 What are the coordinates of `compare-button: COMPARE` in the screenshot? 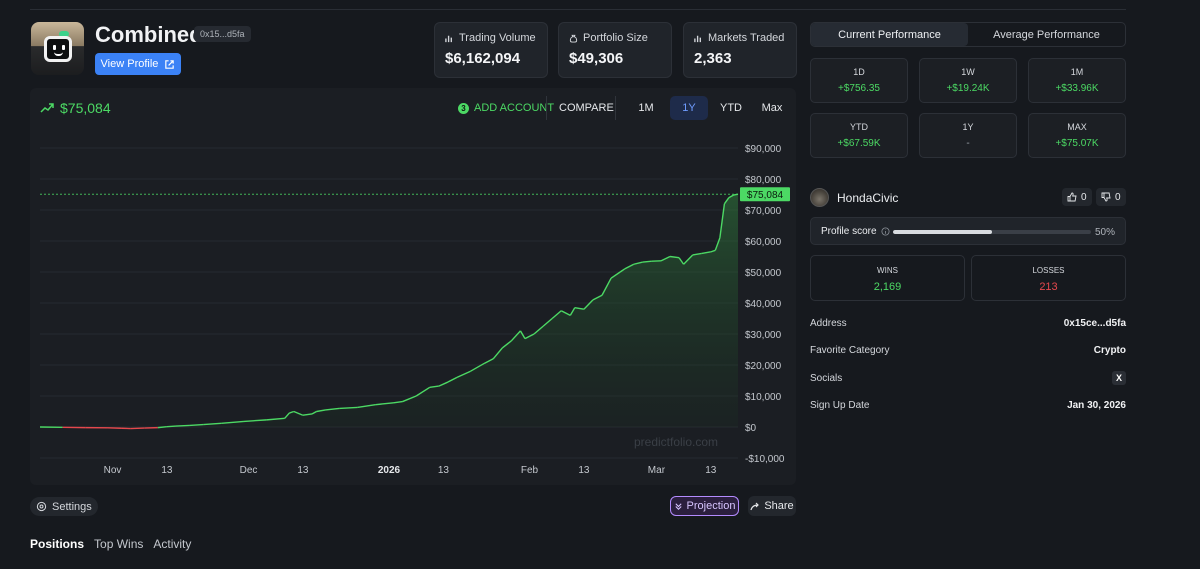 It's located at (586, 108).